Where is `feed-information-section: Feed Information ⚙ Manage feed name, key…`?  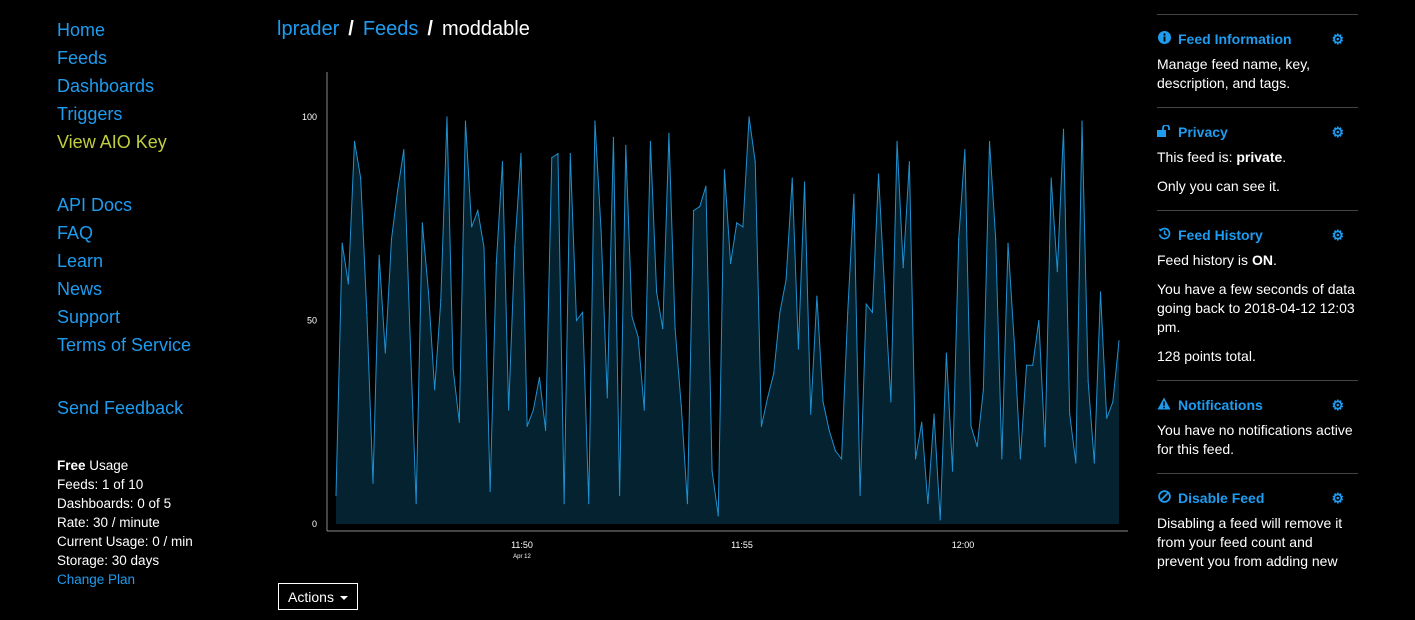
feed-information-section: Feed Information ⚙ Manage feed name, key… is located at coordinates (1257, 61).